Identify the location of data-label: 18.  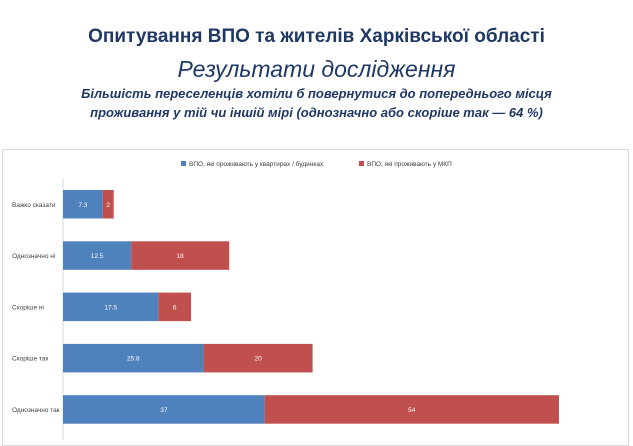
(181, 256).